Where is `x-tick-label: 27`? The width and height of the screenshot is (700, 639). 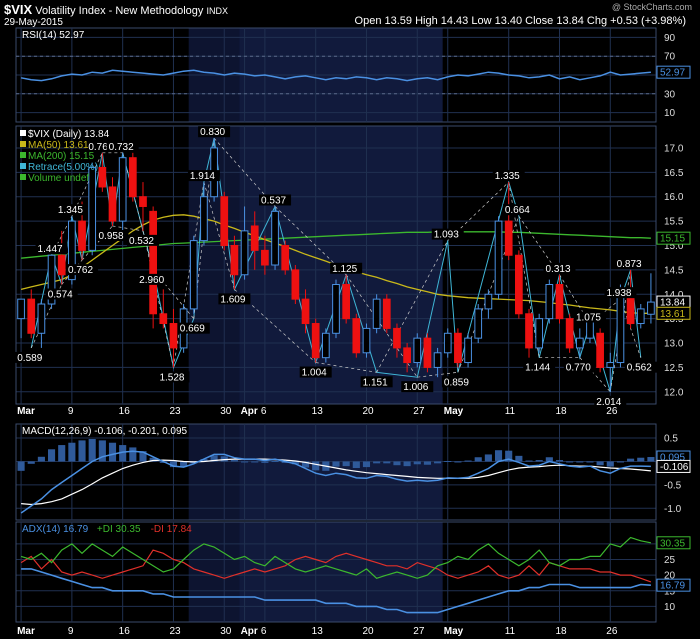
x-tick-label: 27 is located at coordinates (419, 411).